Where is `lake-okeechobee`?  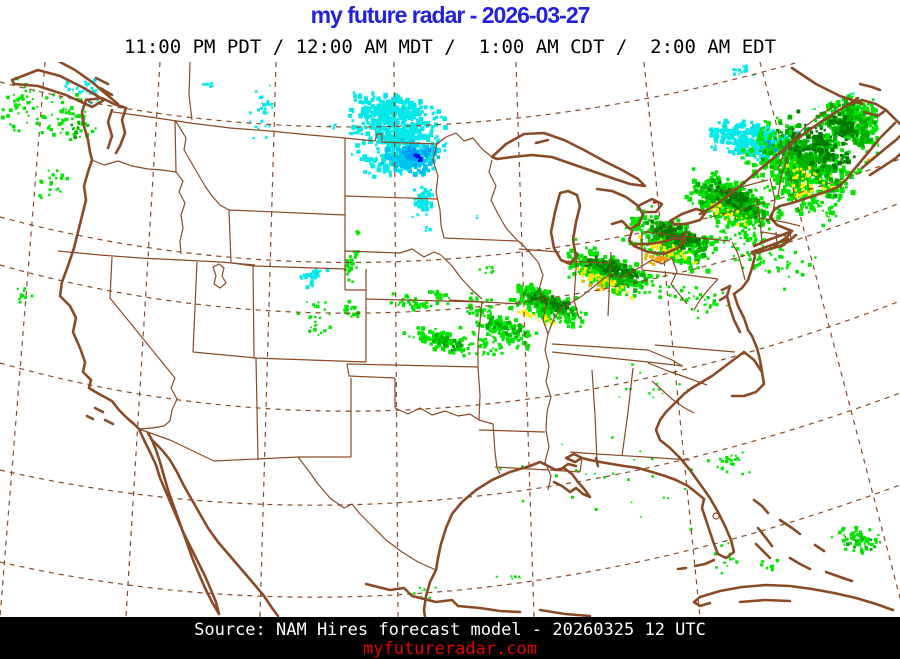
lake-okeechobee is located at coordinates (716, 516).